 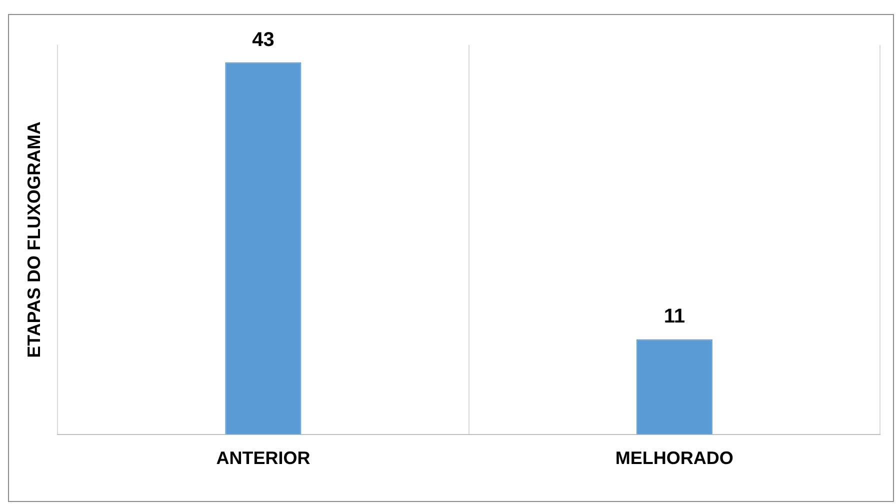 I want to click on y-axis-title: ETAPAS DO FLUXOGRAMA, so click(x=34, y=240).